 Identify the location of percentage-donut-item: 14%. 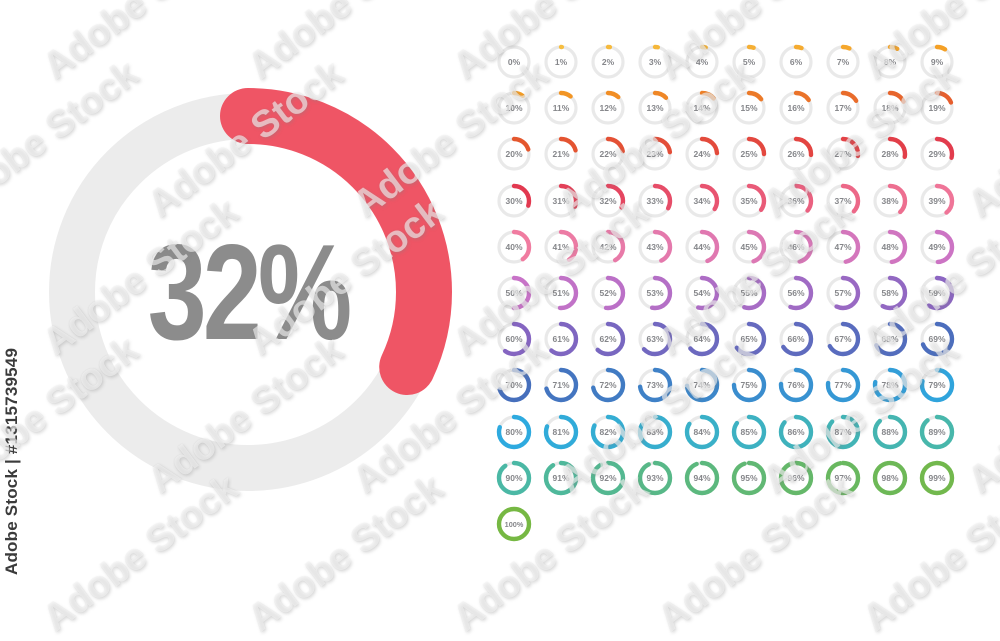
(701, 108).